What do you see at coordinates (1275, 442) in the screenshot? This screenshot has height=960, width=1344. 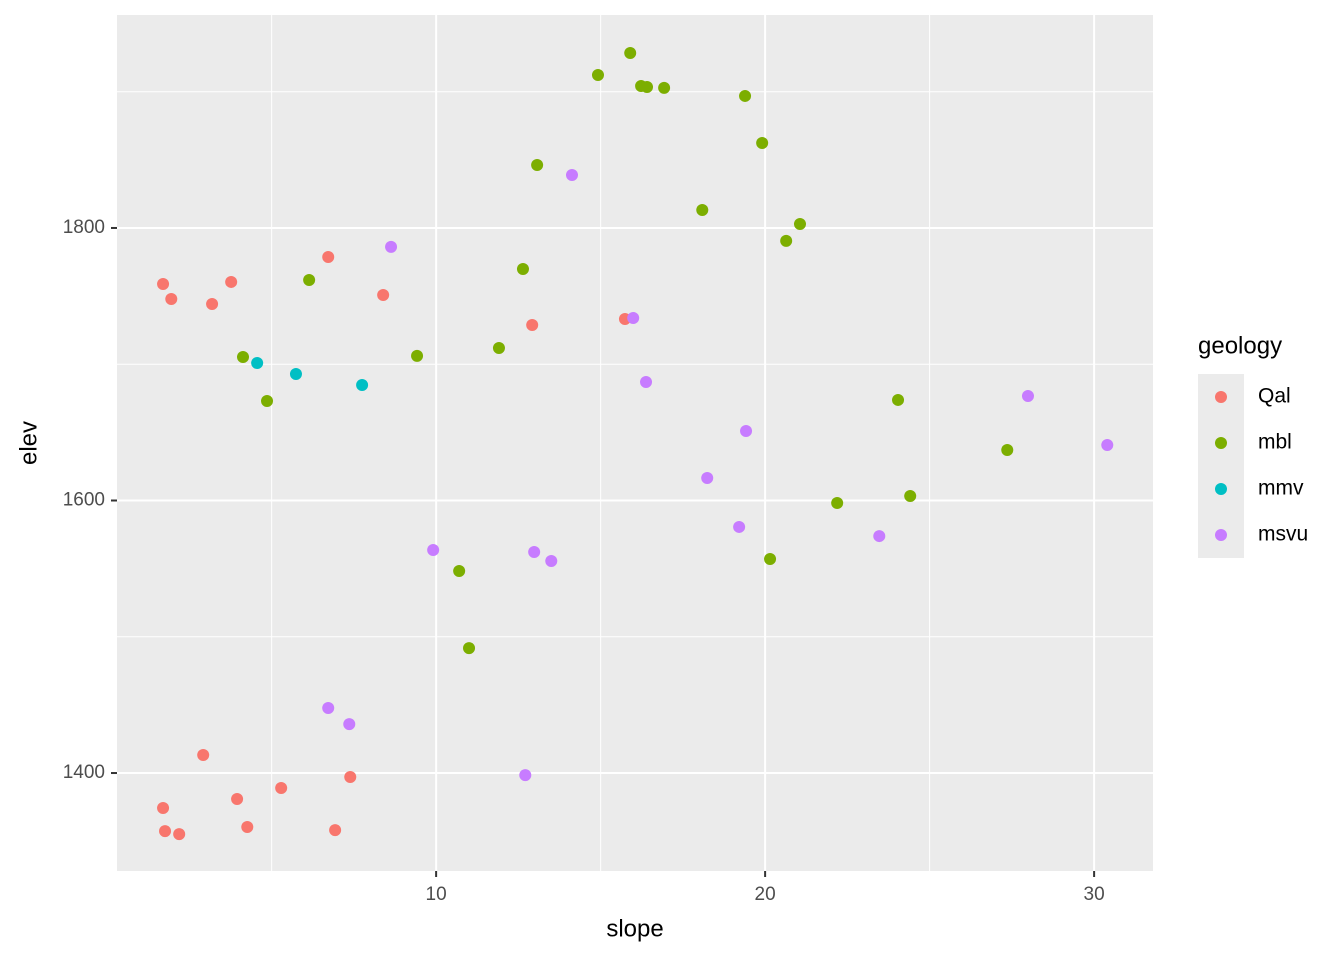 I see `legend-label: mbl` at bounding box center [1275, 442].